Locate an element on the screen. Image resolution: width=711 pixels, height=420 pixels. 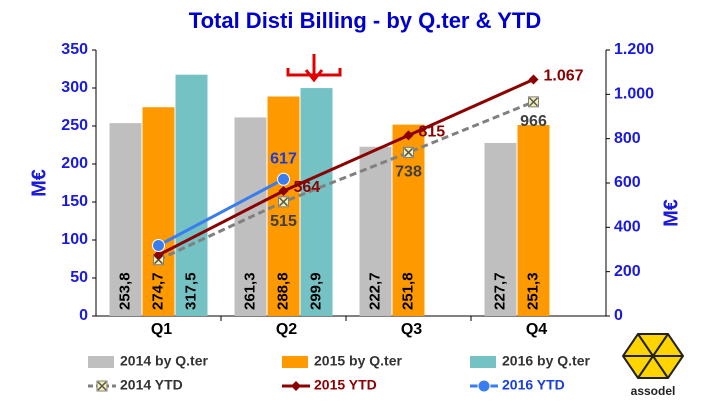
bar-value-label: 251,3 is located at coordinates (532, 291).